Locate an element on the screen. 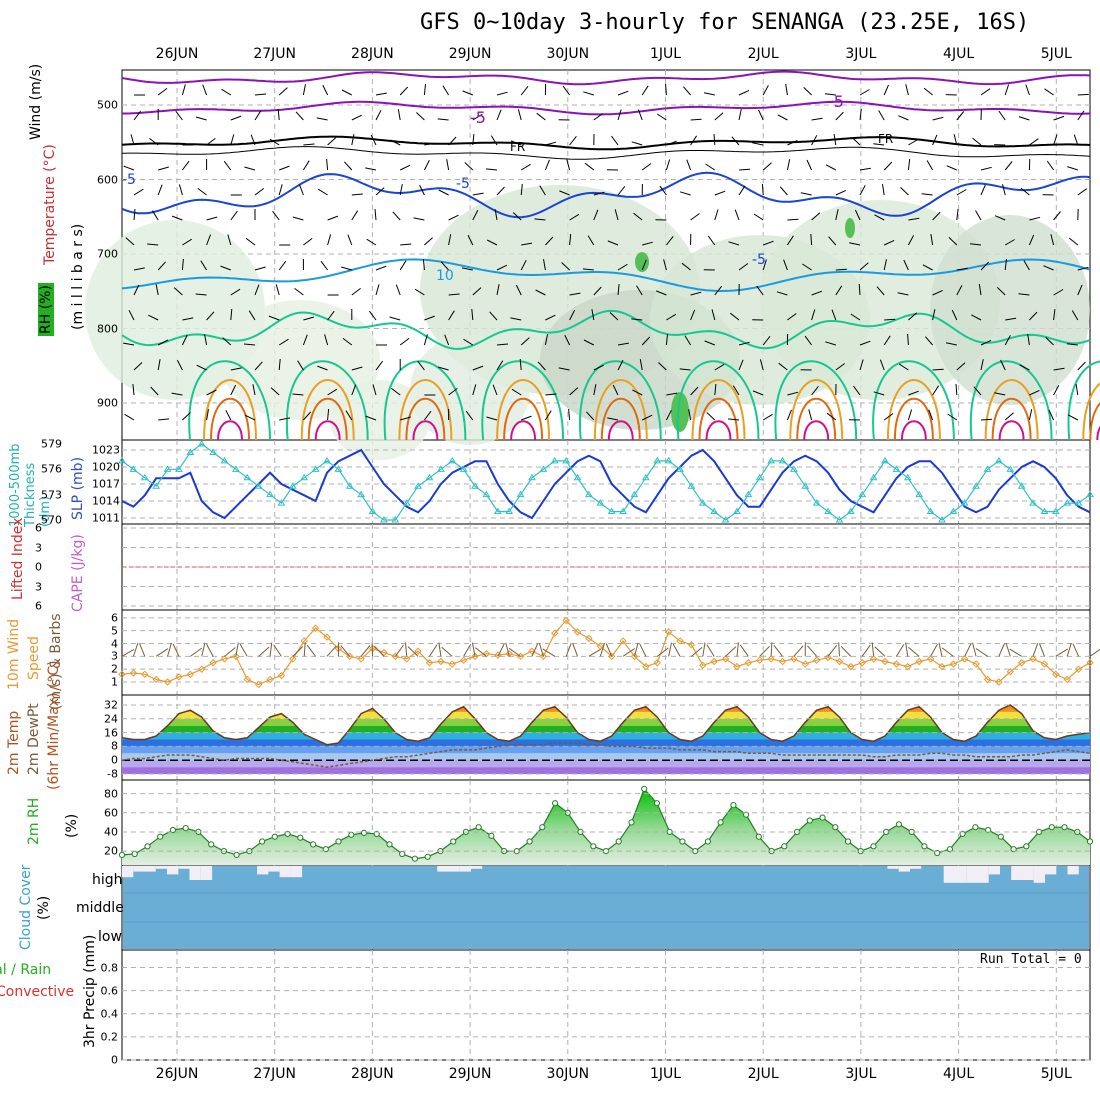  temp-tick: 24 is located at coordinates (111, 719).